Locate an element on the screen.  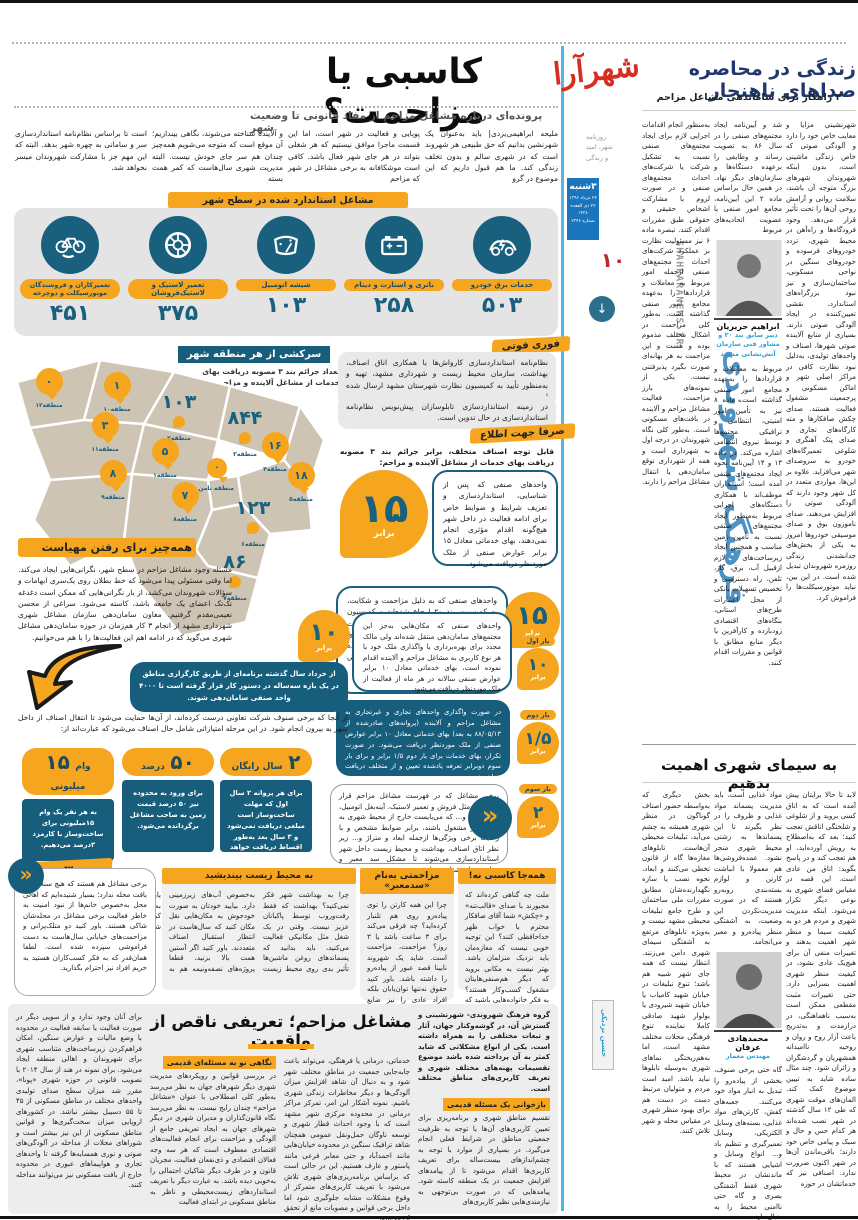
job-label: شیشه اتومبیل is located at coordinates (286, 285).